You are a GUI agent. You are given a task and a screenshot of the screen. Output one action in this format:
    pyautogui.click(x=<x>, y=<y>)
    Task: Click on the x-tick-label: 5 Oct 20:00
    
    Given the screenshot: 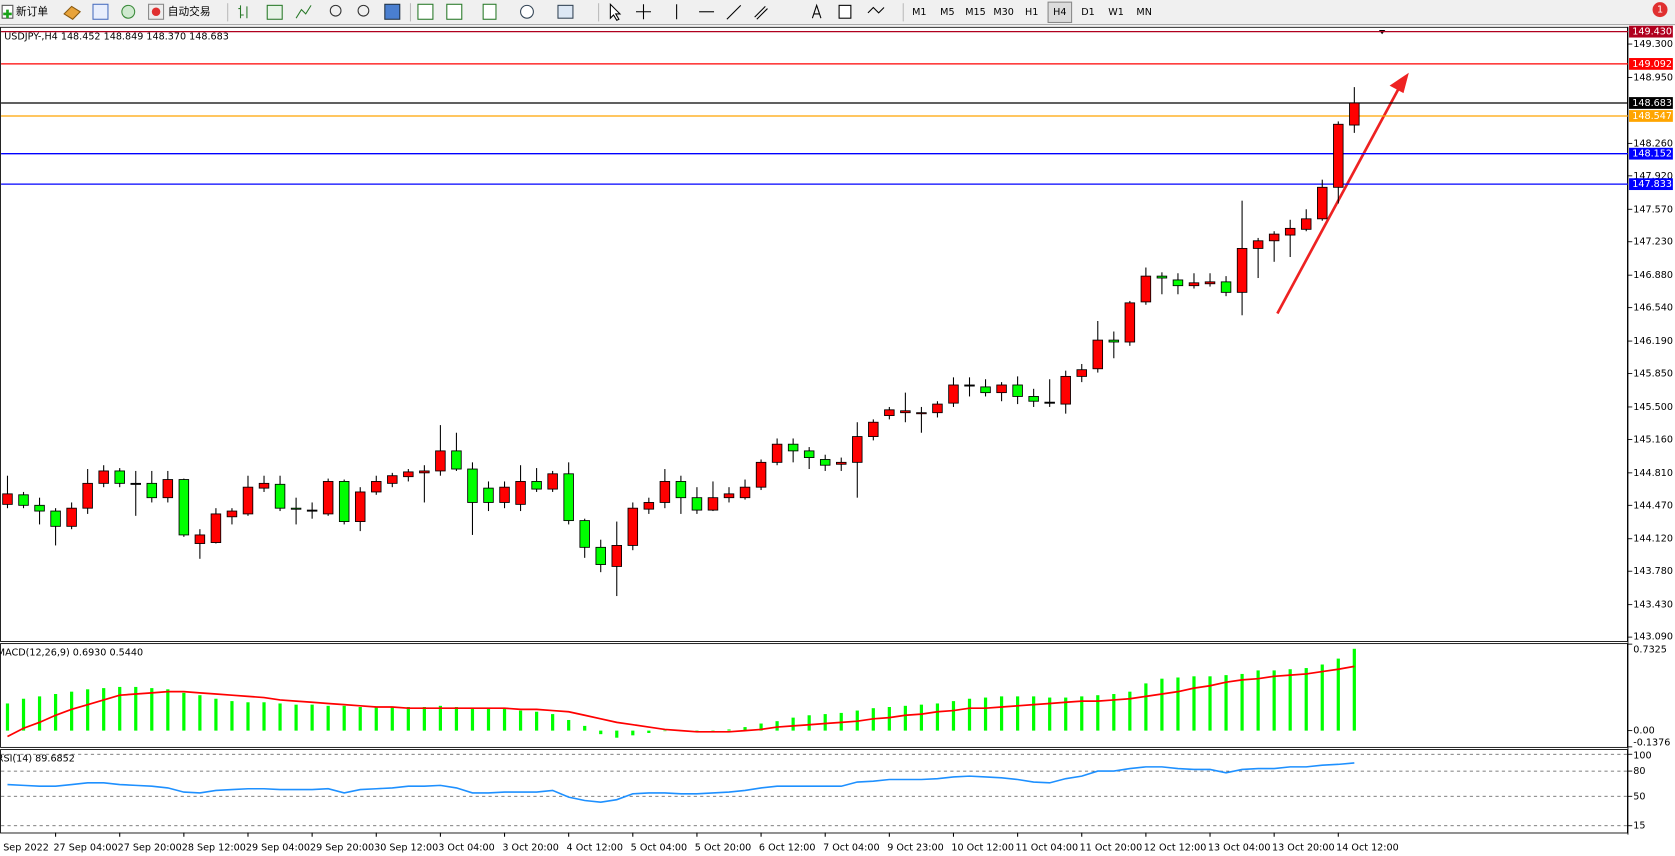 What is the action you would take?
    pyautogui.click(x=723, y=847)
    